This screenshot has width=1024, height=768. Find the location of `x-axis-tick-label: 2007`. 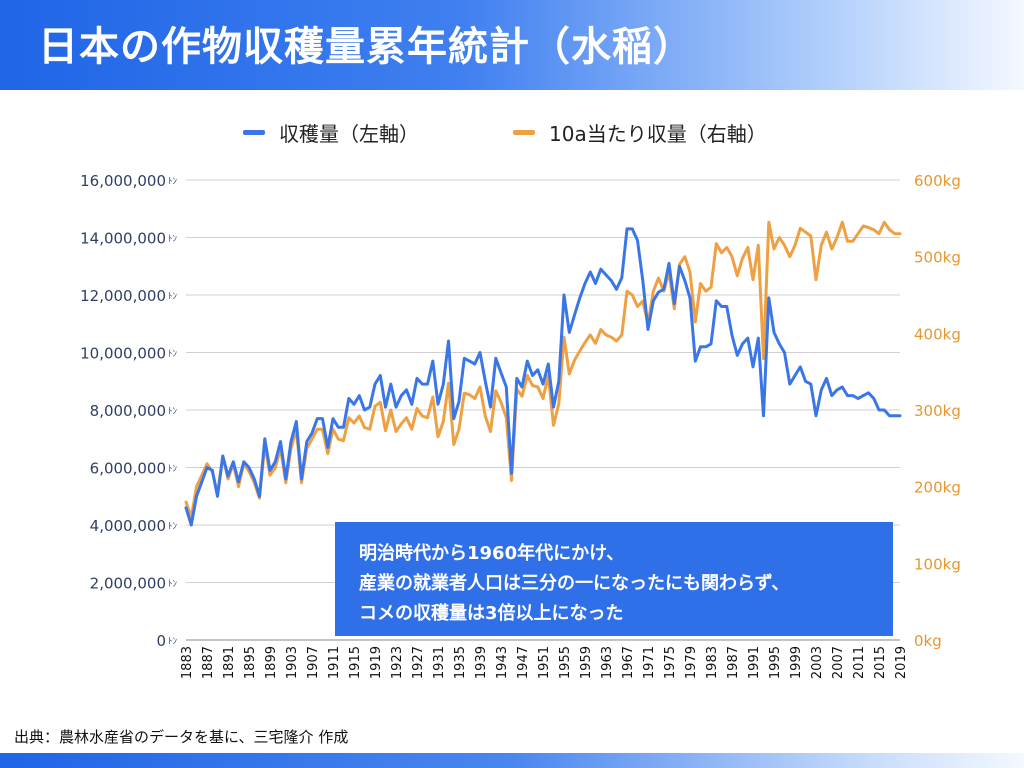

x-axis-tick-label: 2007 is located at coordinates (838, 662).